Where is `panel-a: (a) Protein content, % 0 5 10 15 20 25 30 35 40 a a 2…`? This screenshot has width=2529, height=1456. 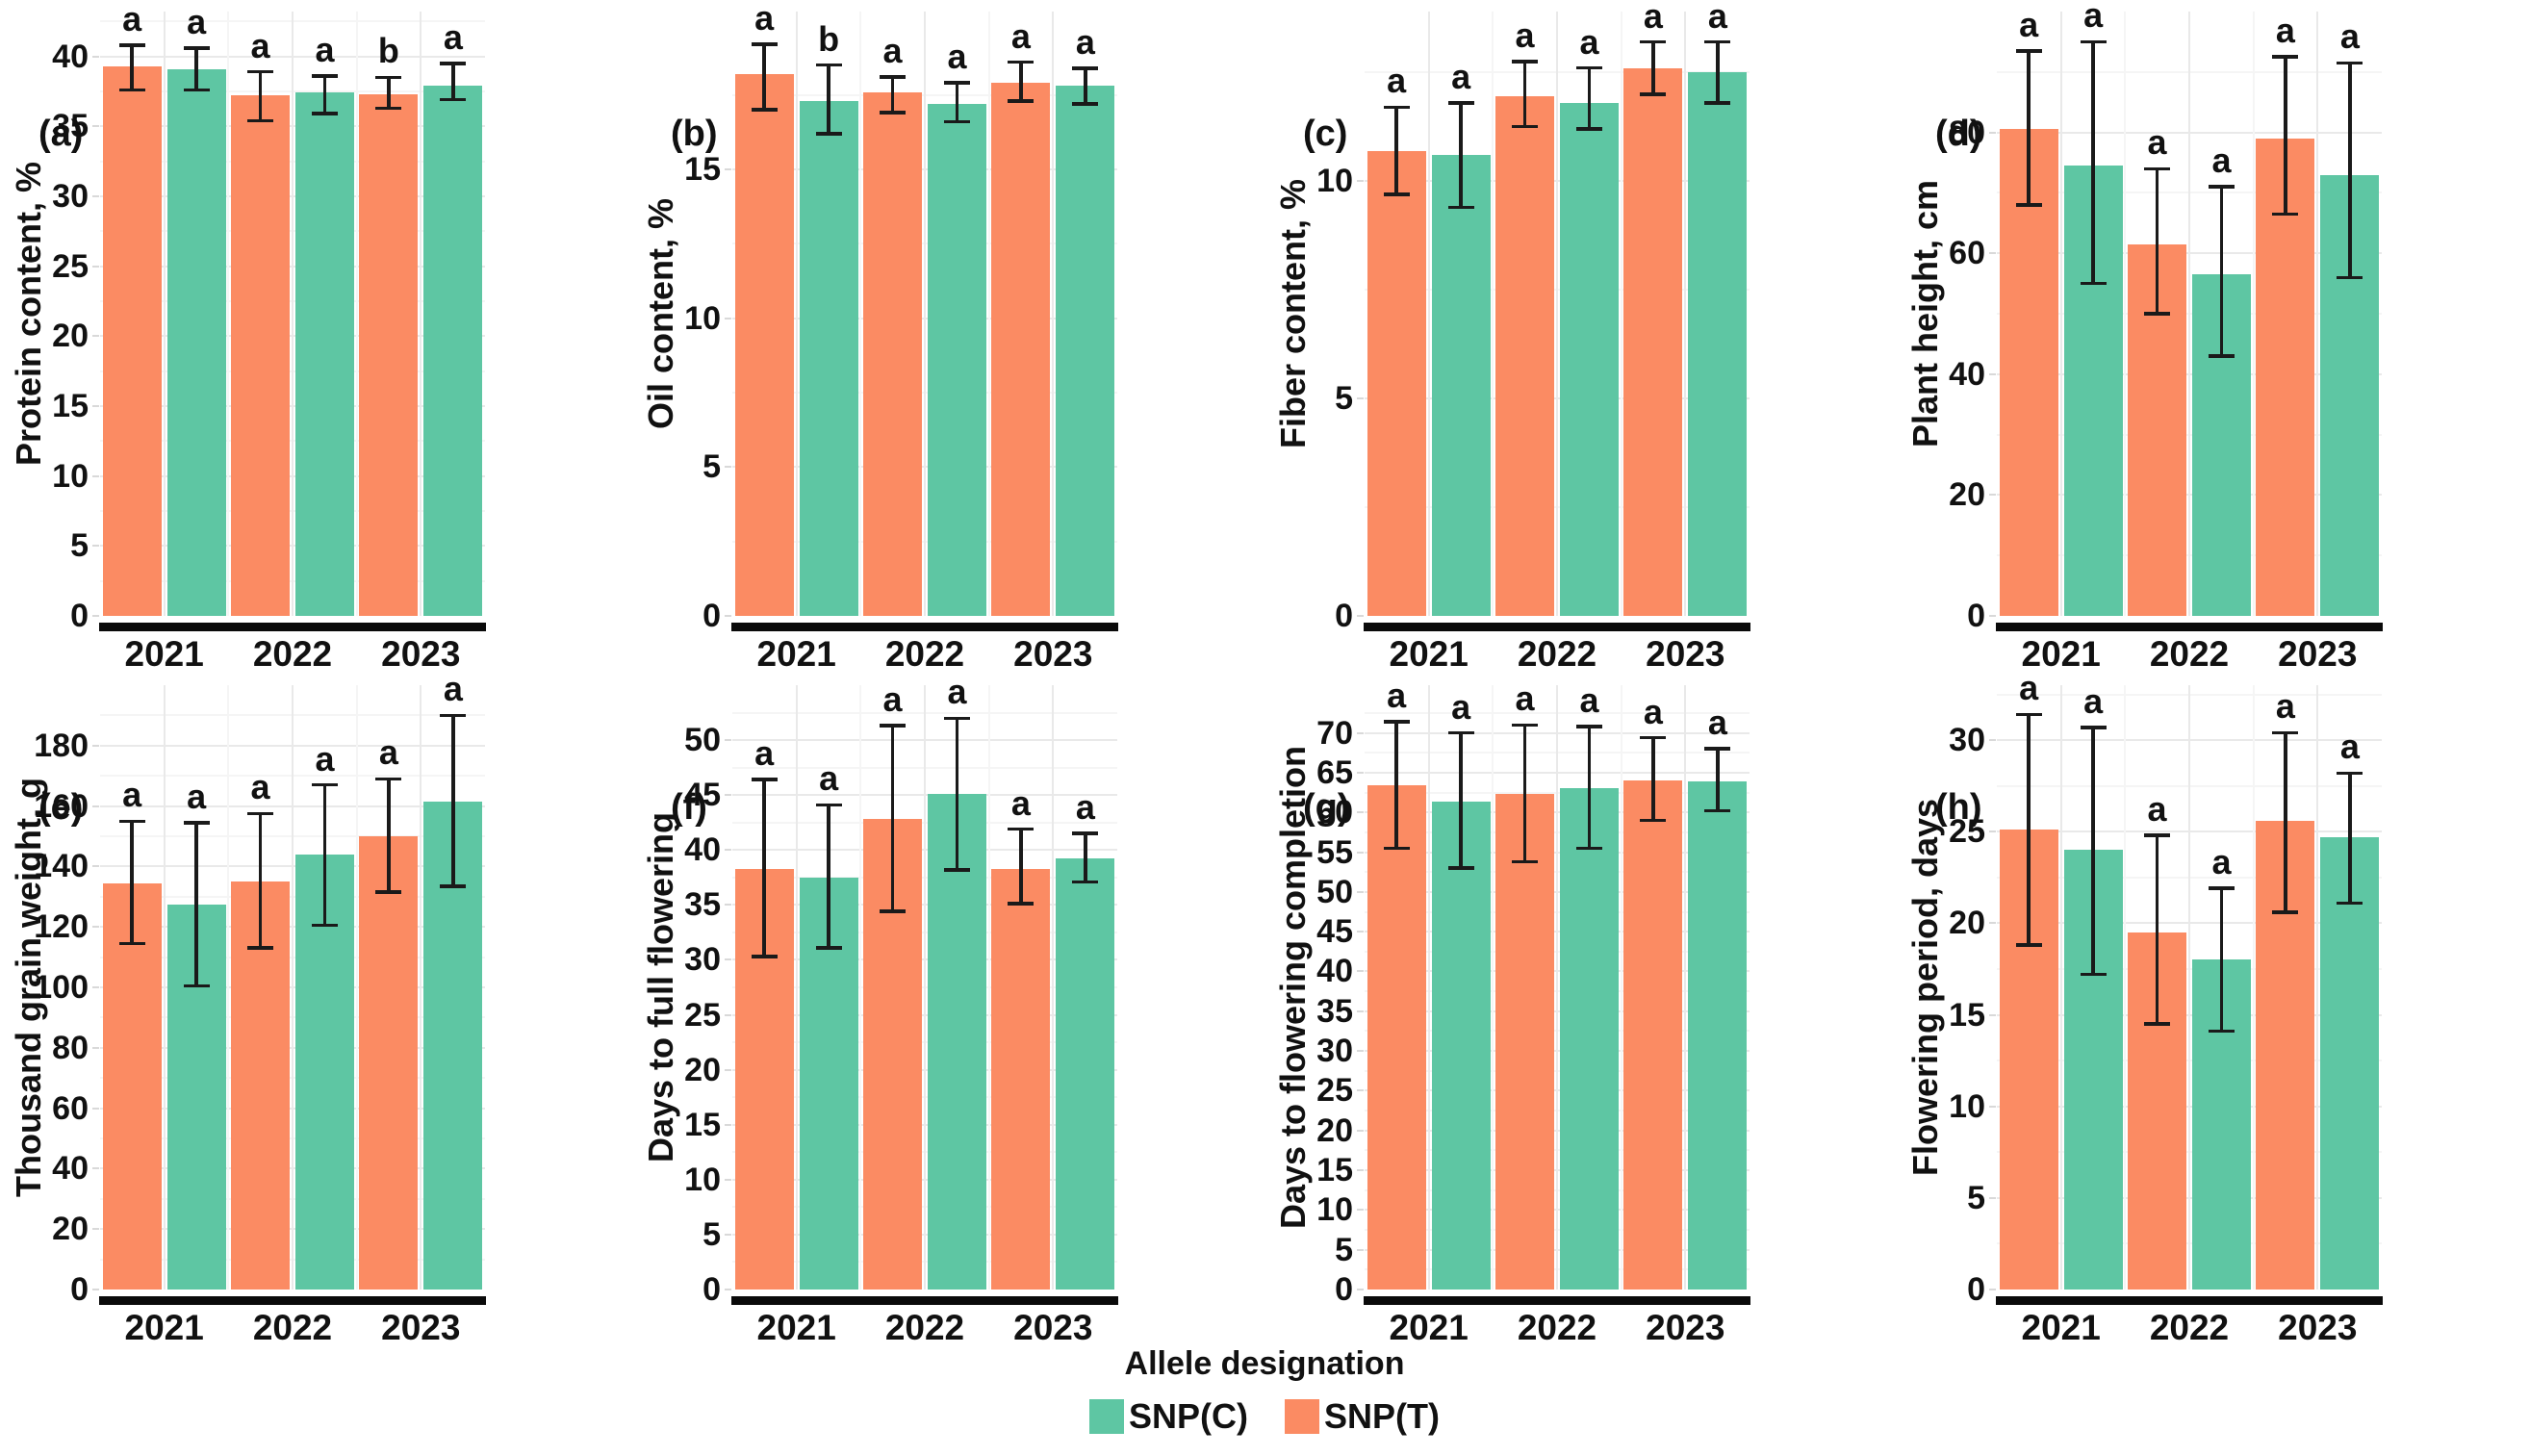
panel-a: (a) Protein content, % 0 5 10 15 20 25 30 35 40 a a 2… is located at coordinates (316, 337).